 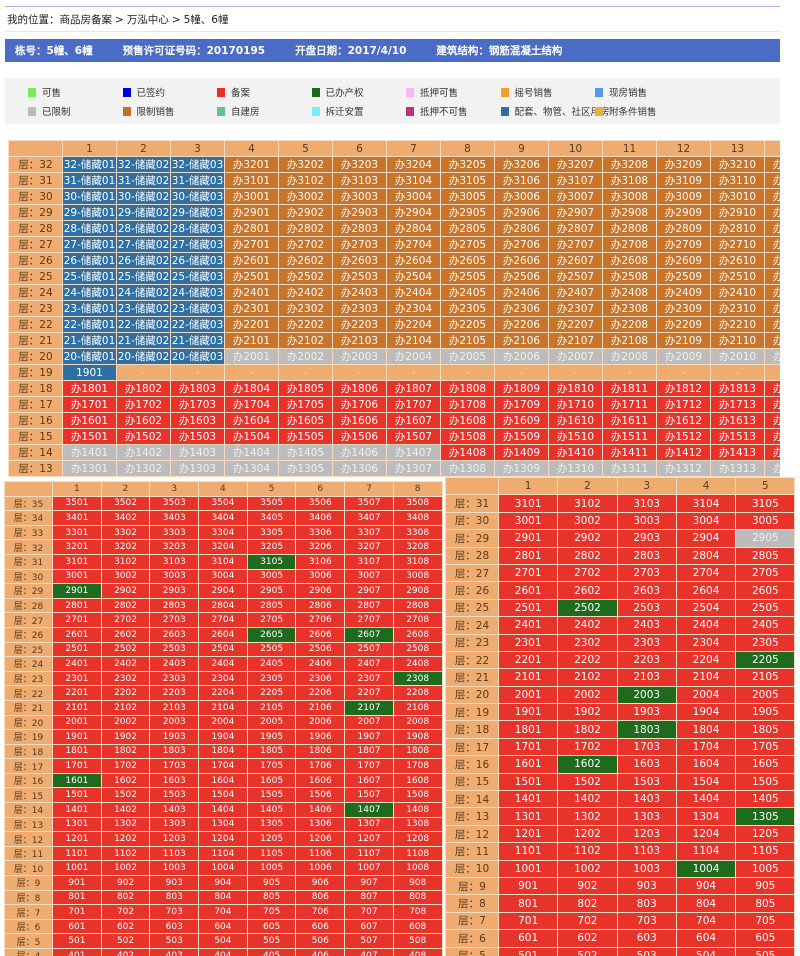 What do you see at coordinates (683, 164) in the screenshot?
I see `unit-cell: 办3209` at bounding box center [683, 164].